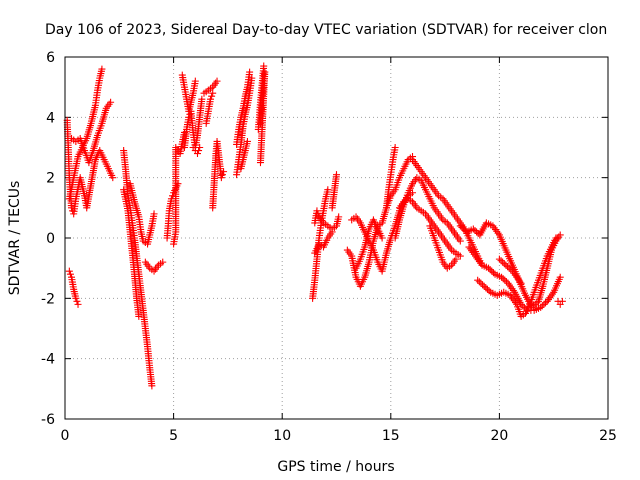 The height and width of the screenshot is (480, 640). What do you see at coordinates (282, 436) in the screenshot?
I see `x-tick-label: 10` at bounding box center [282, 436].